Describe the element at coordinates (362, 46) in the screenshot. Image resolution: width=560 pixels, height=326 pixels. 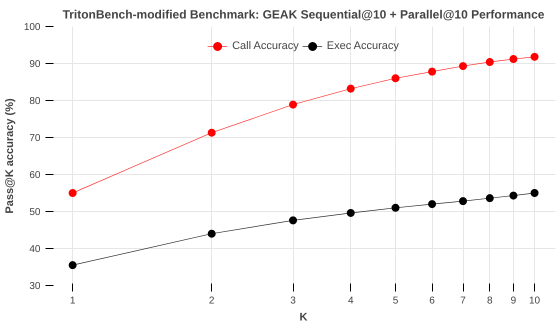
I see `legend-label: Exec Accuracy` at that location.